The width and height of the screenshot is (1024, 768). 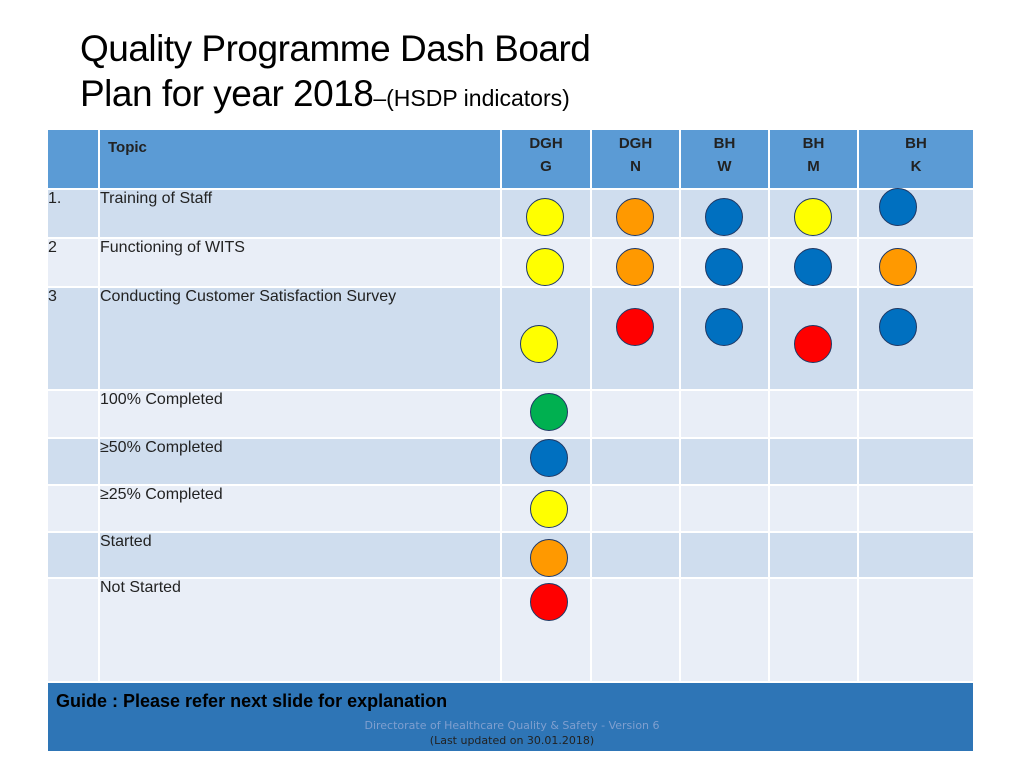 What do you see at coordinates (300, 262) in the screenshot?
I see `row-topic: Functioning of WITS` at bounding box center [300, 262].